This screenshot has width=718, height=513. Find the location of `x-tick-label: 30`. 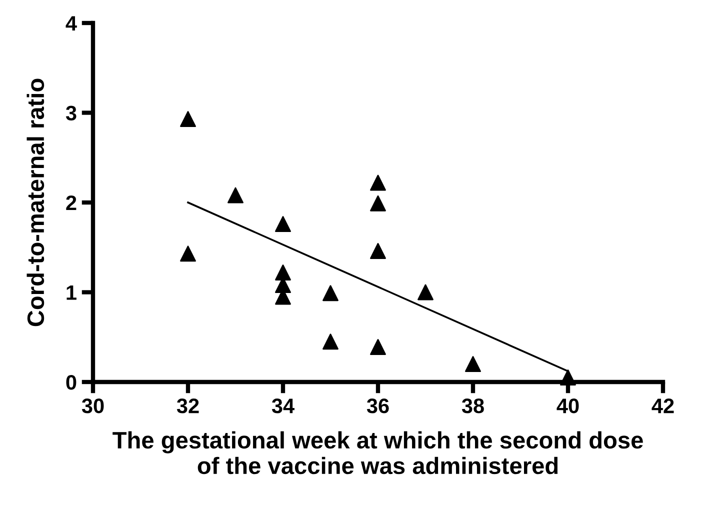

x-tick-label: 30 is located at coordinates (93, 406).